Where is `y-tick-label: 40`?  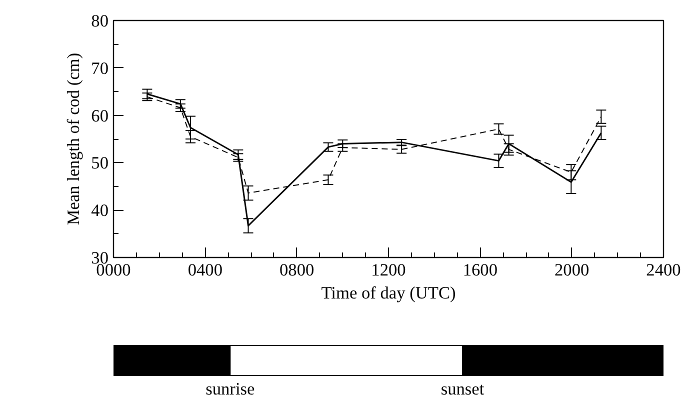
y-tick-label: 40 is located at coordinates (99, 210).